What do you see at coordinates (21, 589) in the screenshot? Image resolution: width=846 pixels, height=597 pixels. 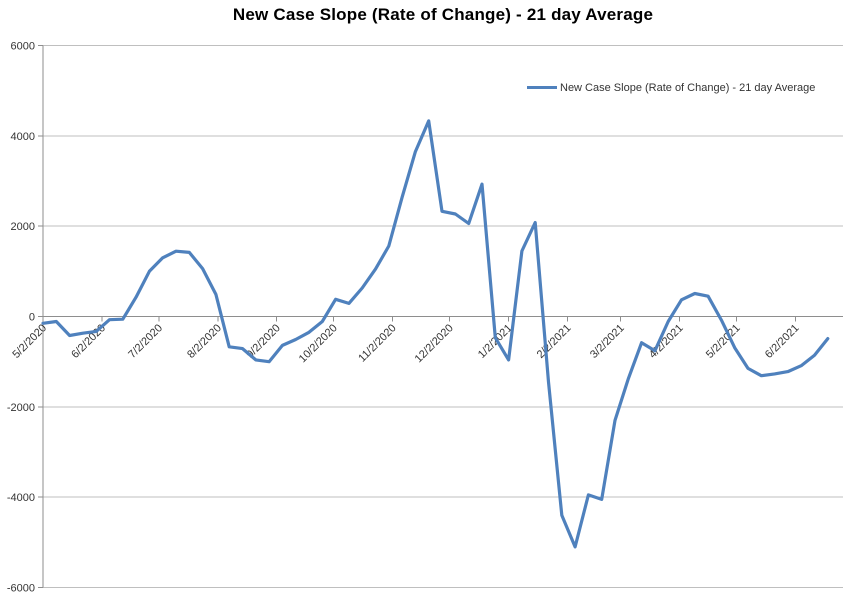 I see `y-tick-label: -6000` at bounding box center [21, 589].